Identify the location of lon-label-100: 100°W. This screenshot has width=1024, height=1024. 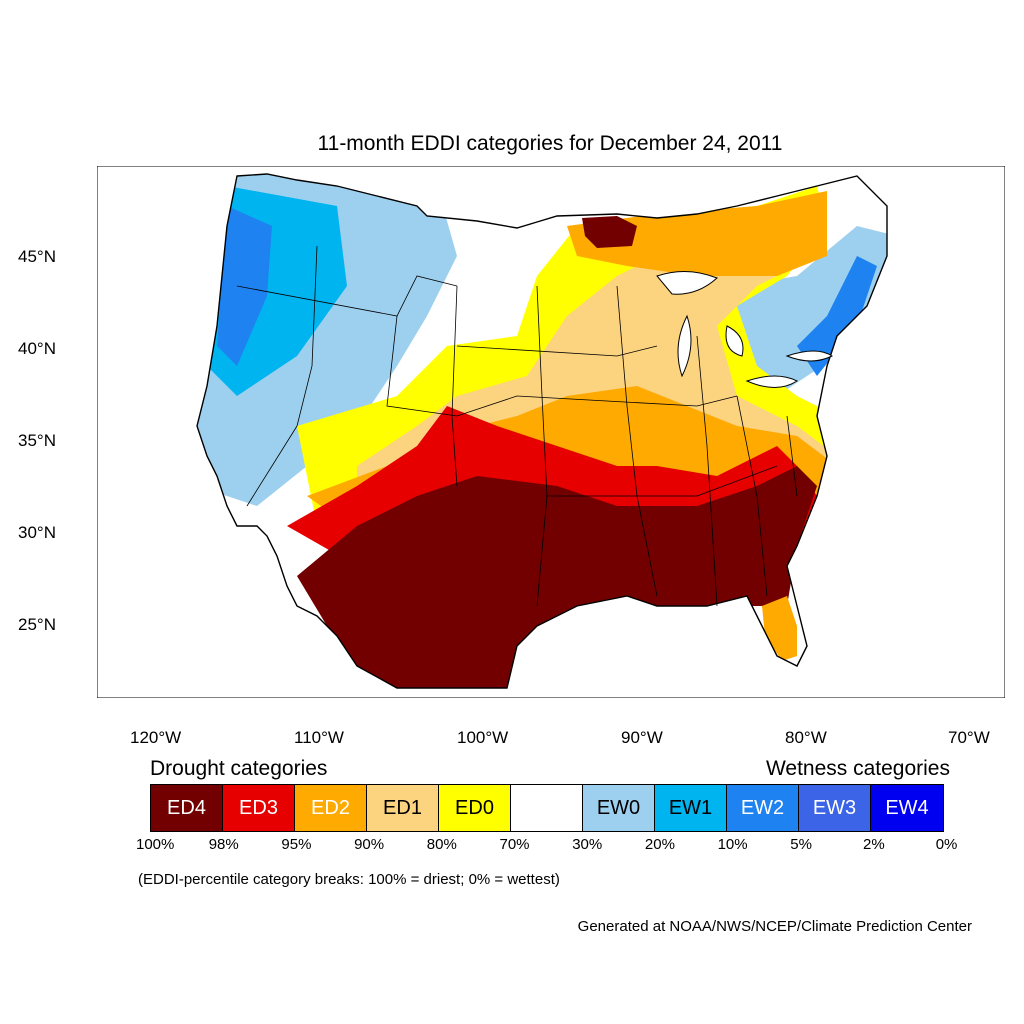
(483, 737).